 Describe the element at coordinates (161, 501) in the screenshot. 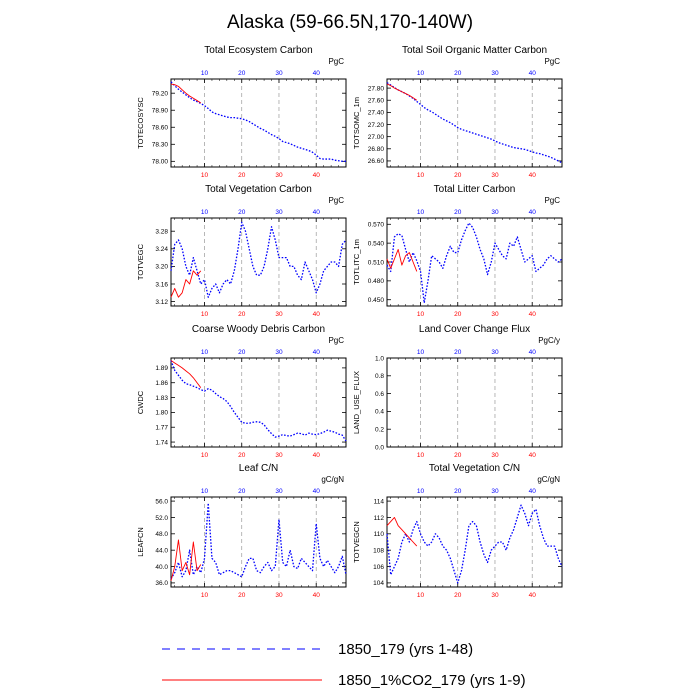

I see `y-tick-label: 56.0` at that location.